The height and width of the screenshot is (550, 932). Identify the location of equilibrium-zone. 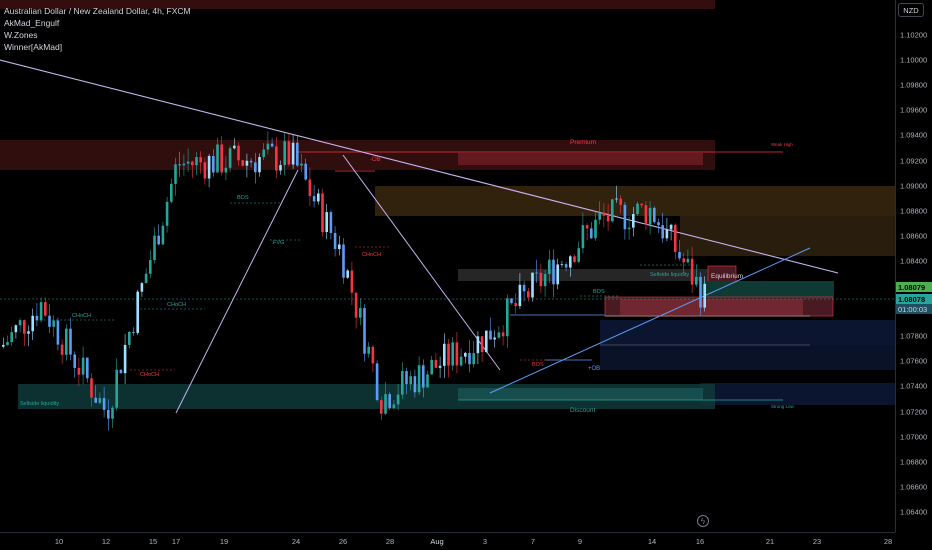
(595, 275).